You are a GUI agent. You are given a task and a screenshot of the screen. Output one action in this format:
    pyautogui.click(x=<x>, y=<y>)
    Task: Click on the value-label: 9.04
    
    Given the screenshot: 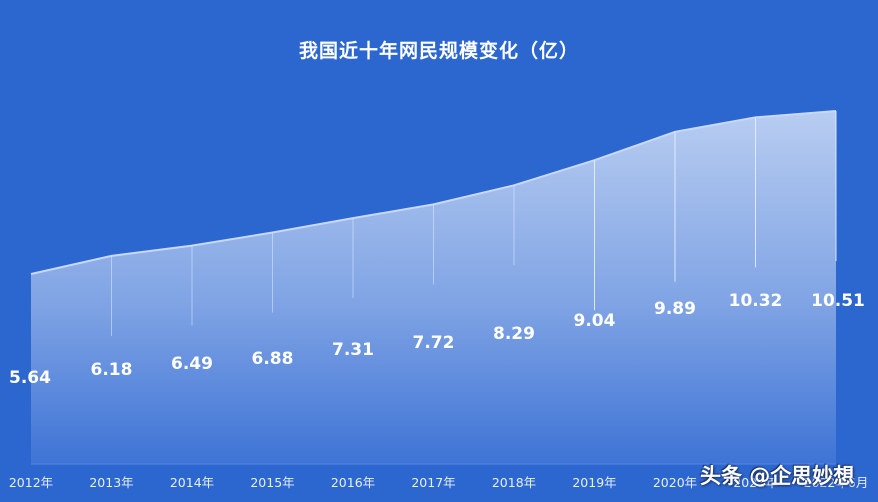 What is the action you would take?
    pyautogui.click(x=594, y=321)
    